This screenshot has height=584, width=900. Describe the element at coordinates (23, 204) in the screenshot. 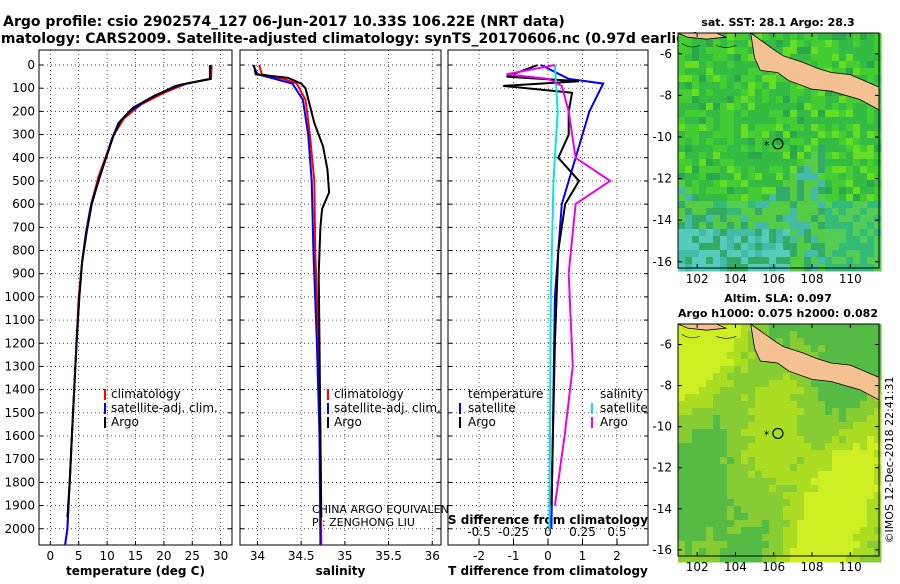

I see `depth-tick-label: 600` at that location.